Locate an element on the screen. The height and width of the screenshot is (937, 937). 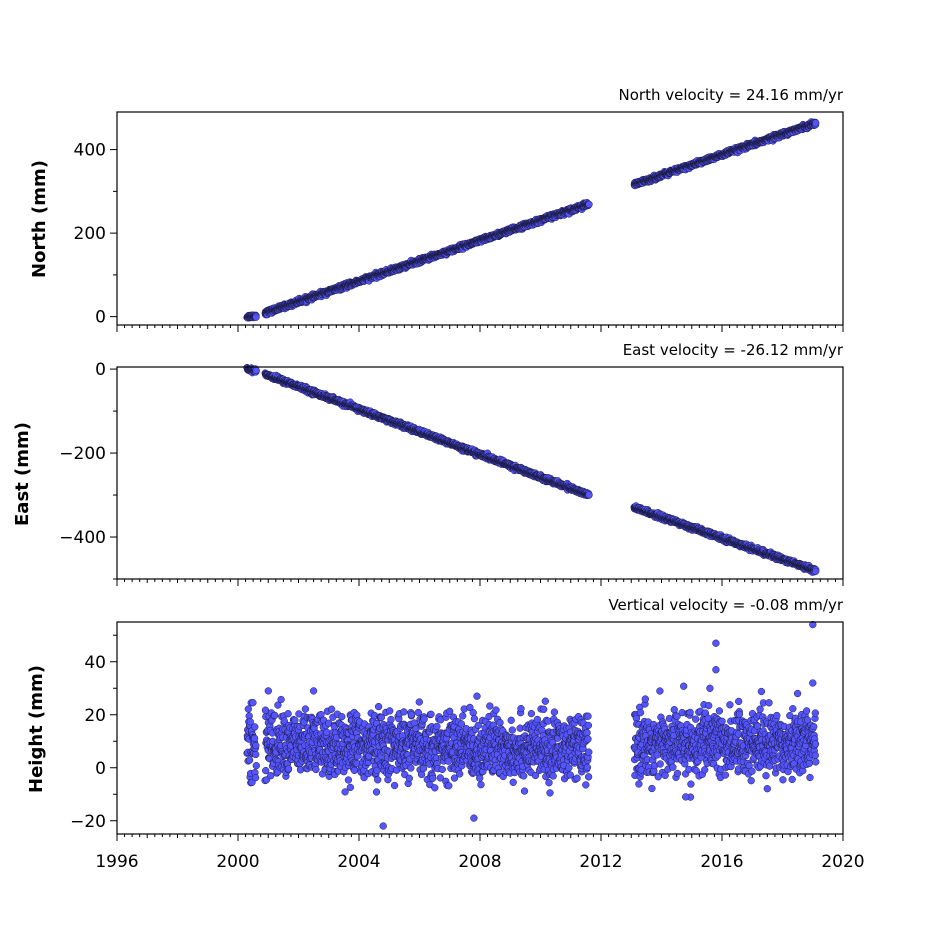
height-data-point is located at coordinates (248, 709).